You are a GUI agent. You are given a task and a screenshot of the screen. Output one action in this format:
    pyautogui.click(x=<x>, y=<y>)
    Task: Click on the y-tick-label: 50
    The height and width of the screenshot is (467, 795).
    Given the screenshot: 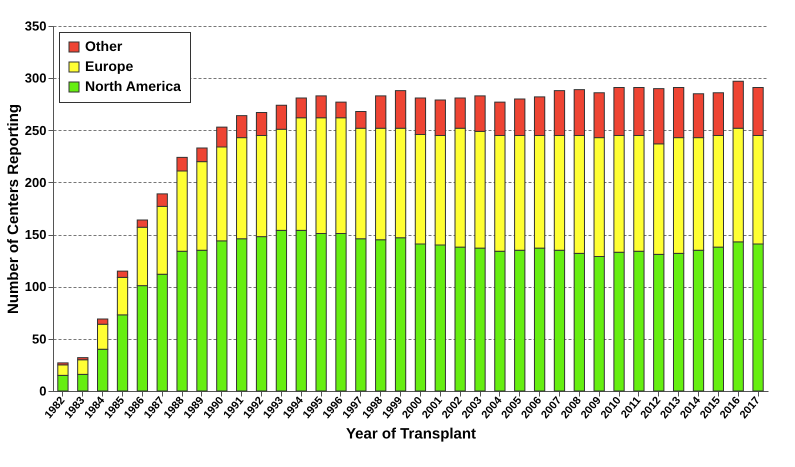 What is the action you would take?
    pyautogui.click(x=39, y=338)
    